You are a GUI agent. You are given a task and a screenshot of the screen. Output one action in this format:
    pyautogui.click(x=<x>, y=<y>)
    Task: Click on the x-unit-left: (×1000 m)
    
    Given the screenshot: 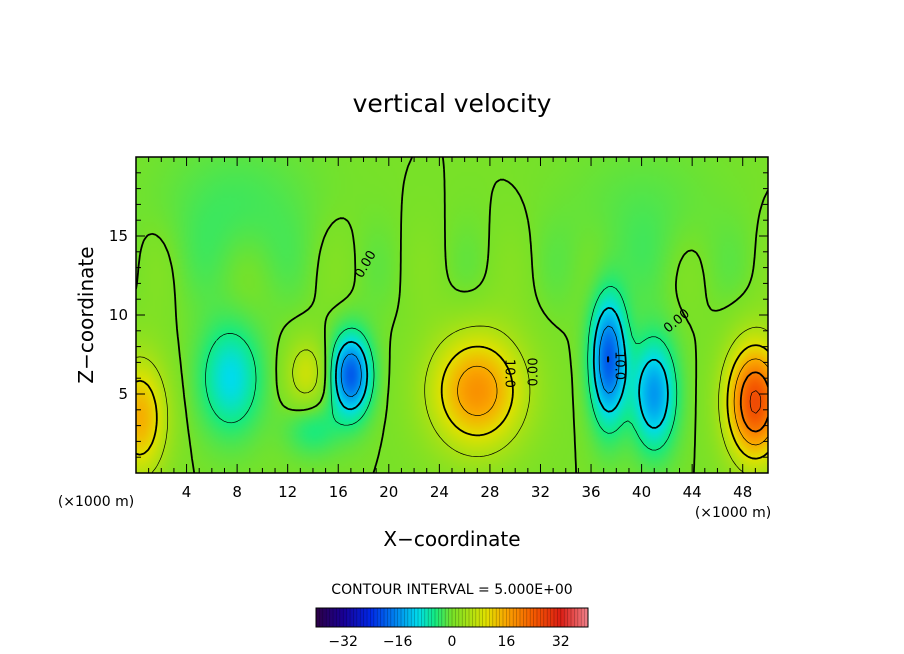 What is the action you would take?
    pyautogui.click(x=96, y=502)
    